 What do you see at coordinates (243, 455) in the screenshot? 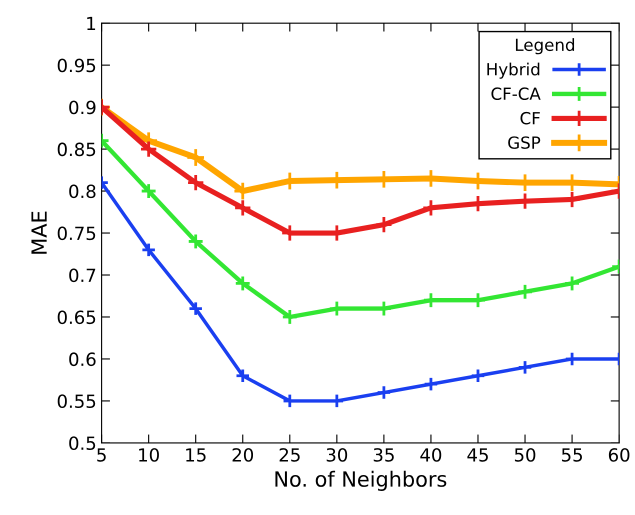
I see `x-tick-label: 20` at bounding box center [243, 455].